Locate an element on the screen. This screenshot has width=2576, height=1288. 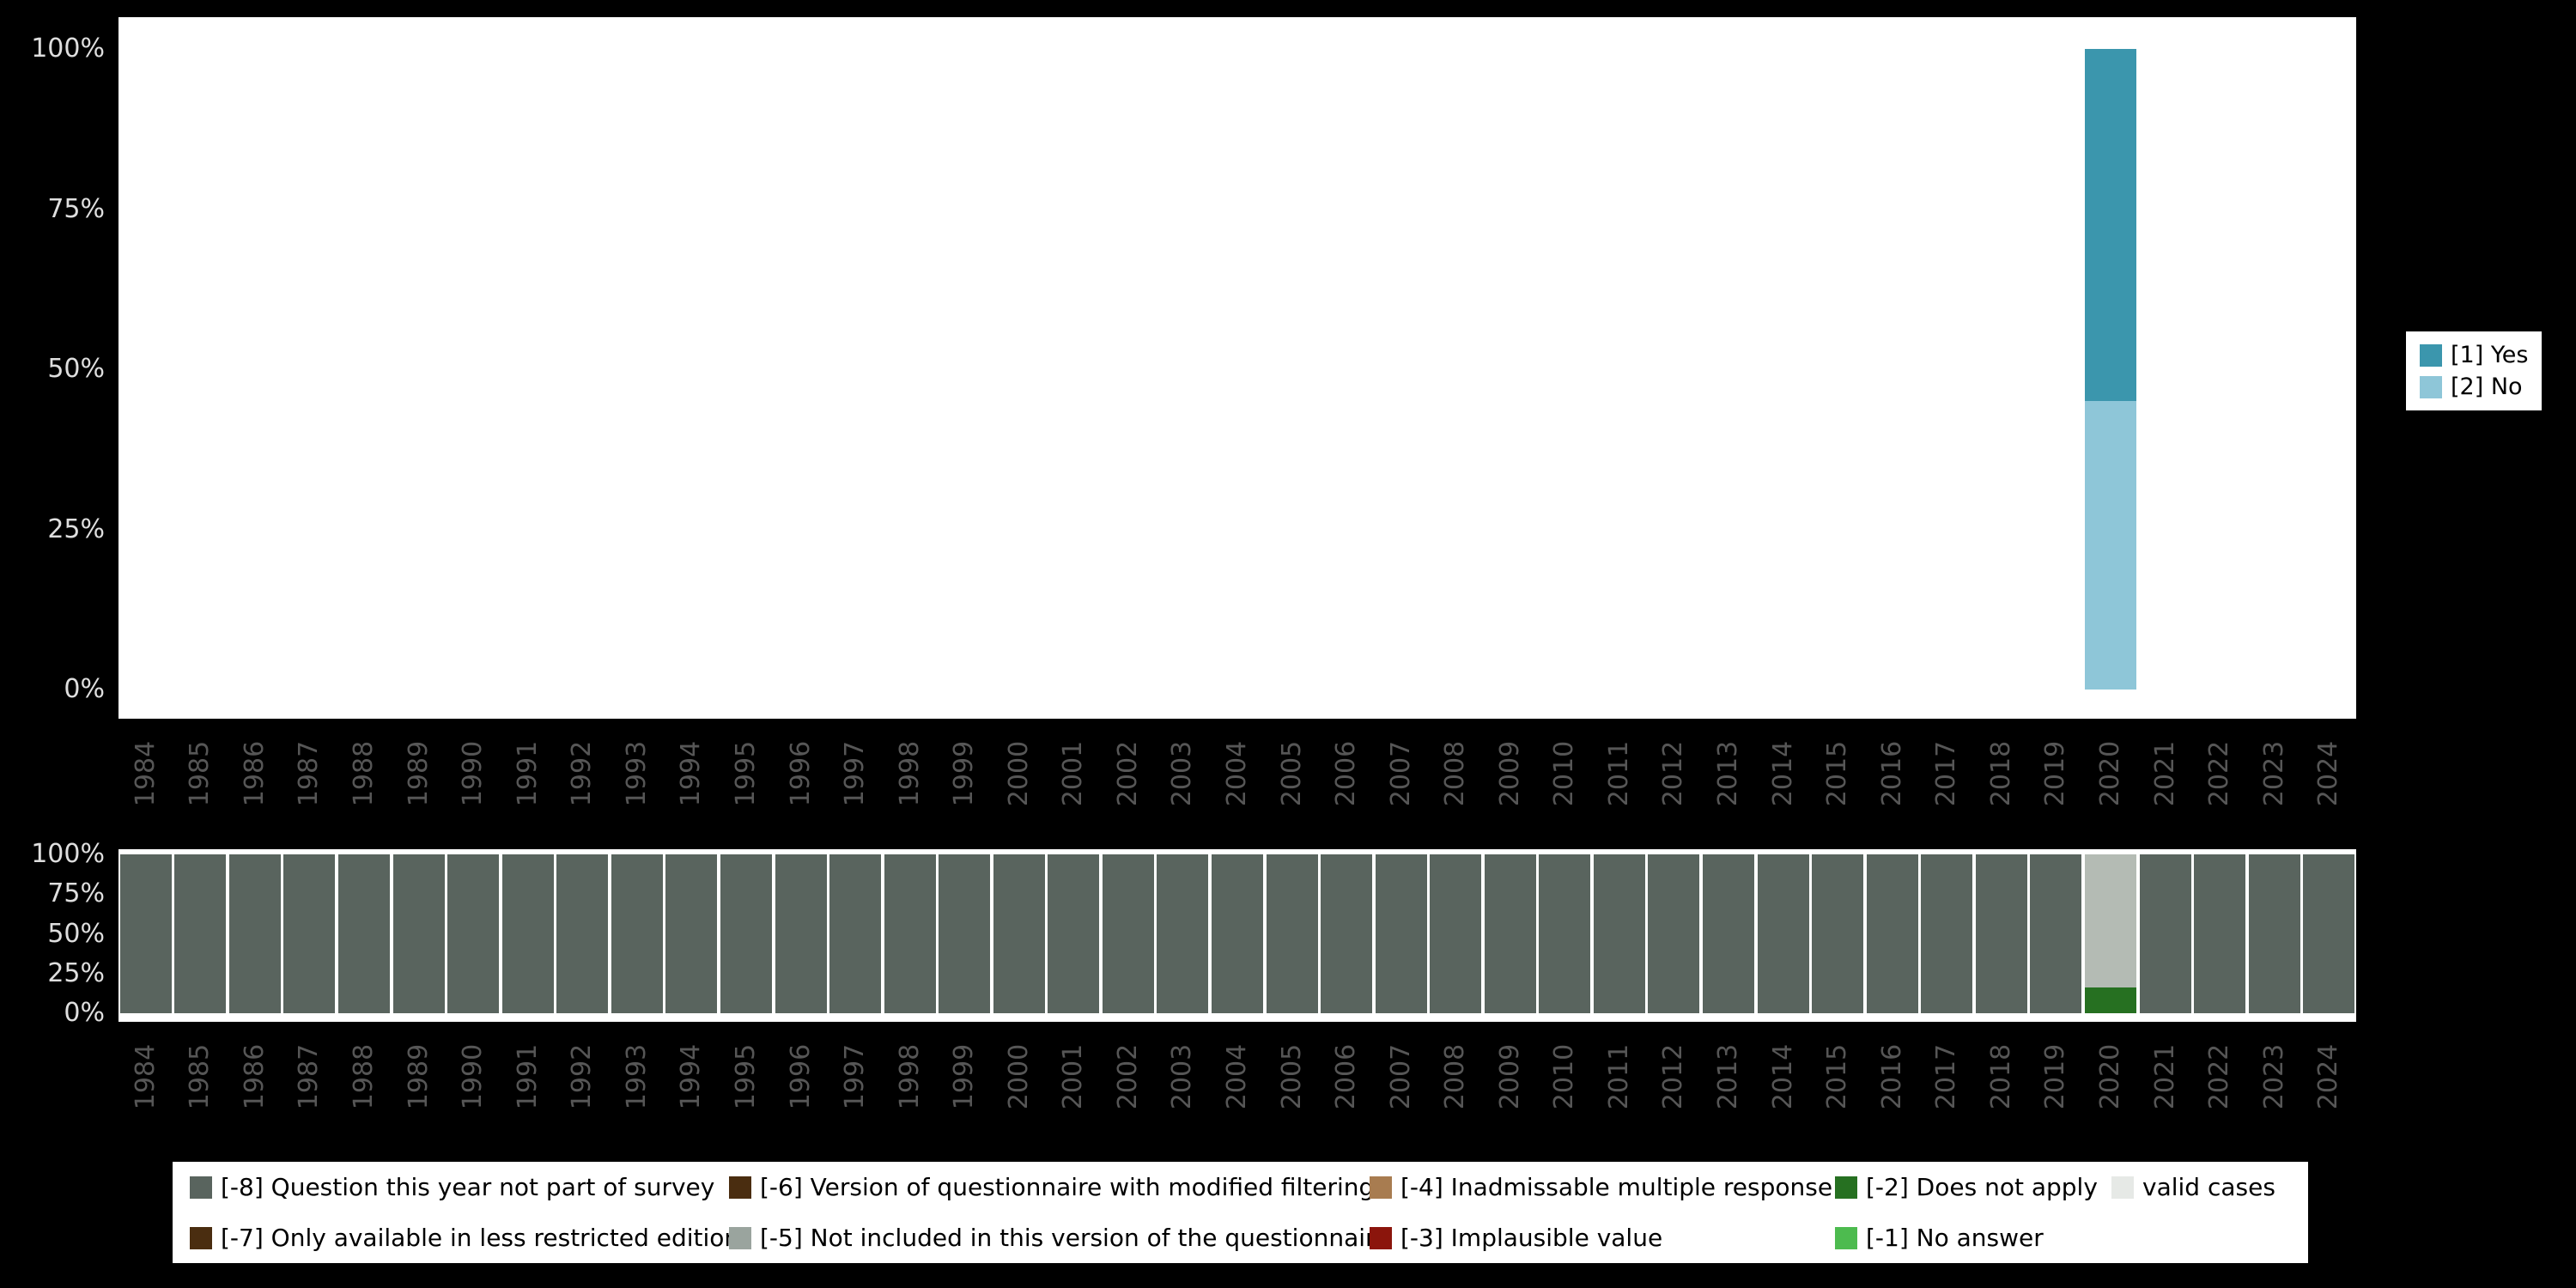
missing-values-chart-plot-area is located at coordinates (1237, 936).